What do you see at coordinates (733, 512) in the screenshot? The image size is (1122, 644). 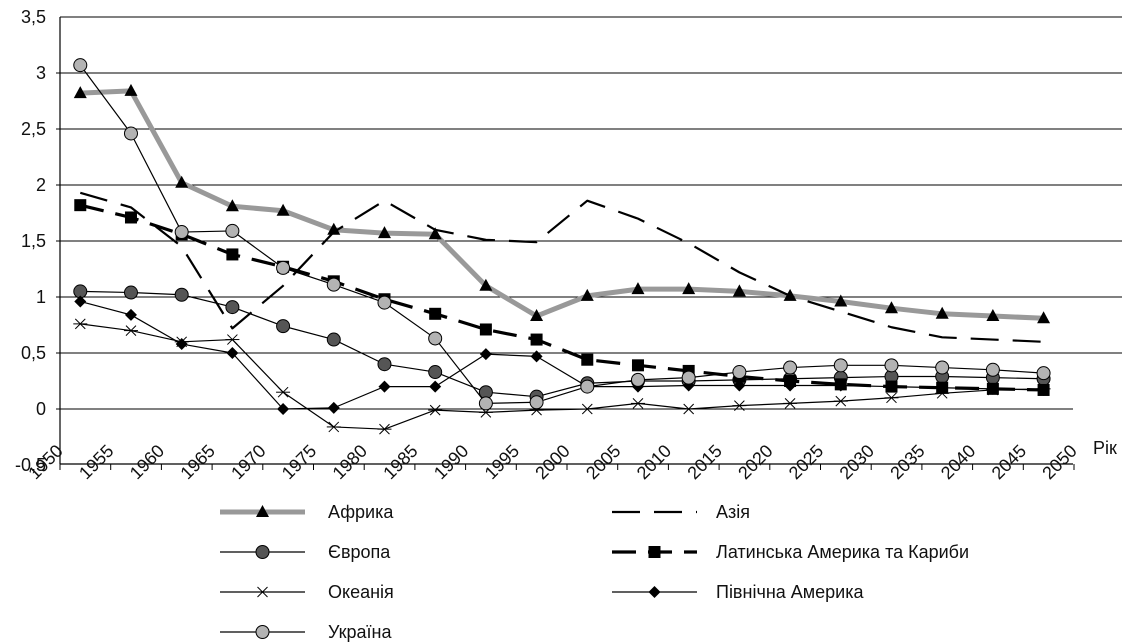 I see `legend-label: Азія` at bounding box center [733, 512].